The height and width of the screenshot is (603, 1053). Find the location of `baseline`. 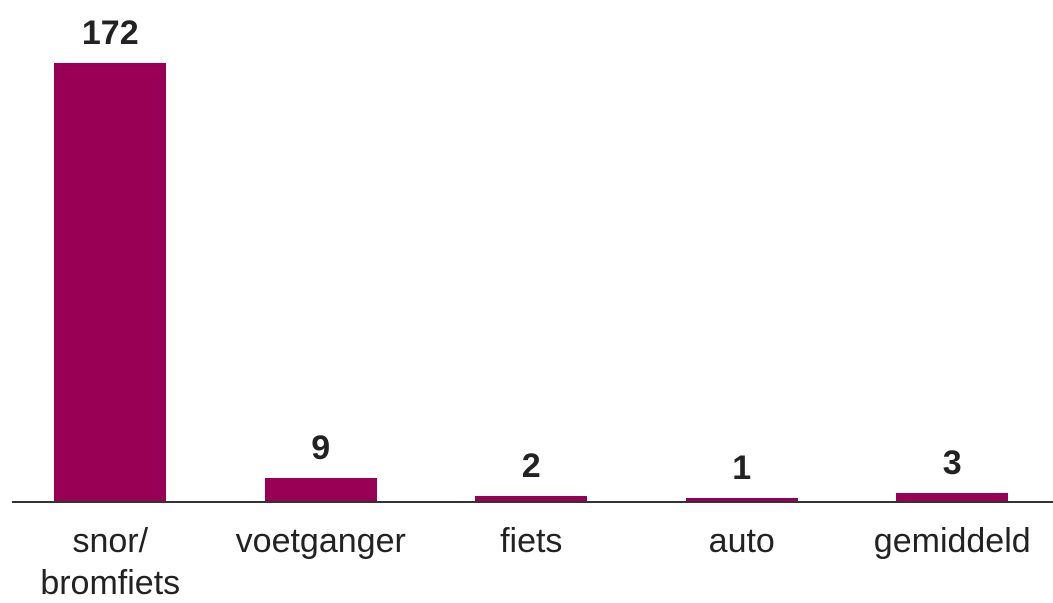

baseline is located at coordinates (532, 502).